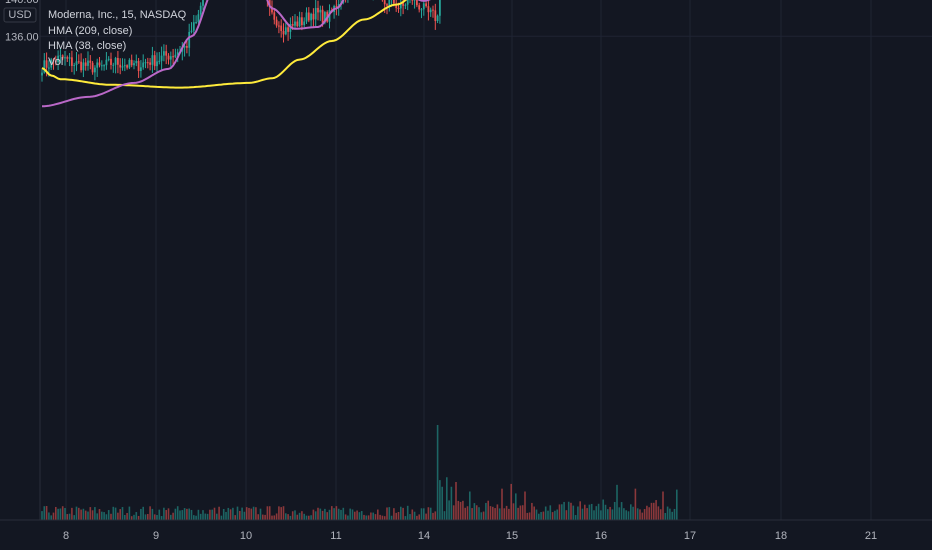 The width and height of the screenshot is (932, 550). What do you see at coordinates (87, 46) in the screenshot?
I see `legend-hma-38: HMA (38, close)` at bounding box center [87, 46].